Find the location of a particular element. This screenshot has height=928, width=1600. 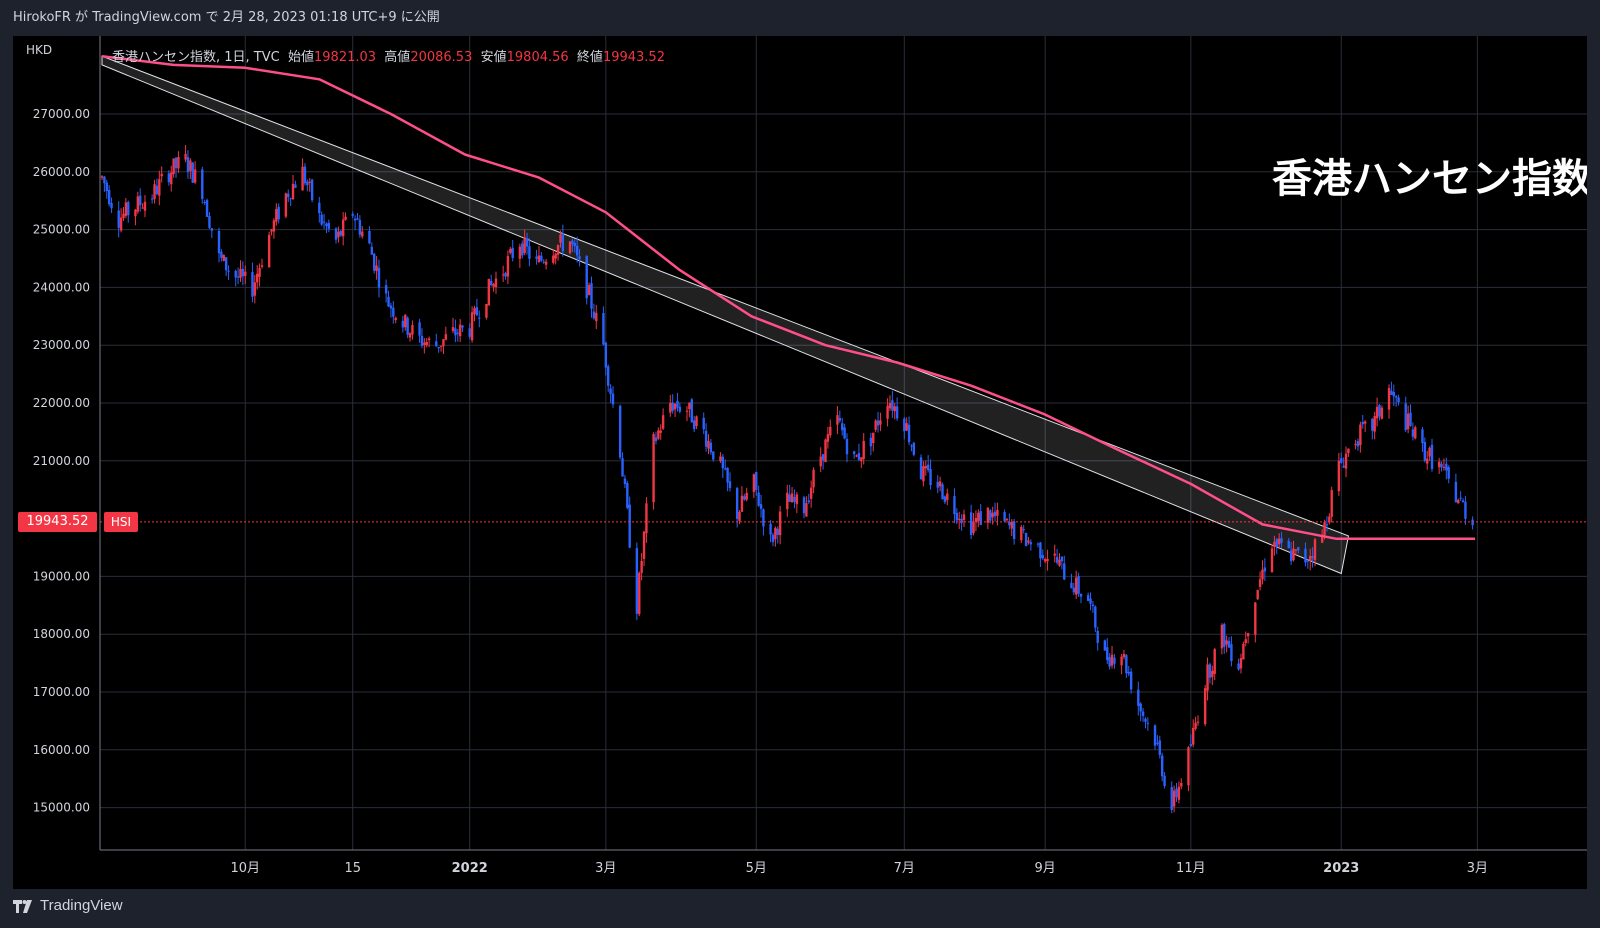

x-tick-label: 11月 is located at coordinates (1191, 868).